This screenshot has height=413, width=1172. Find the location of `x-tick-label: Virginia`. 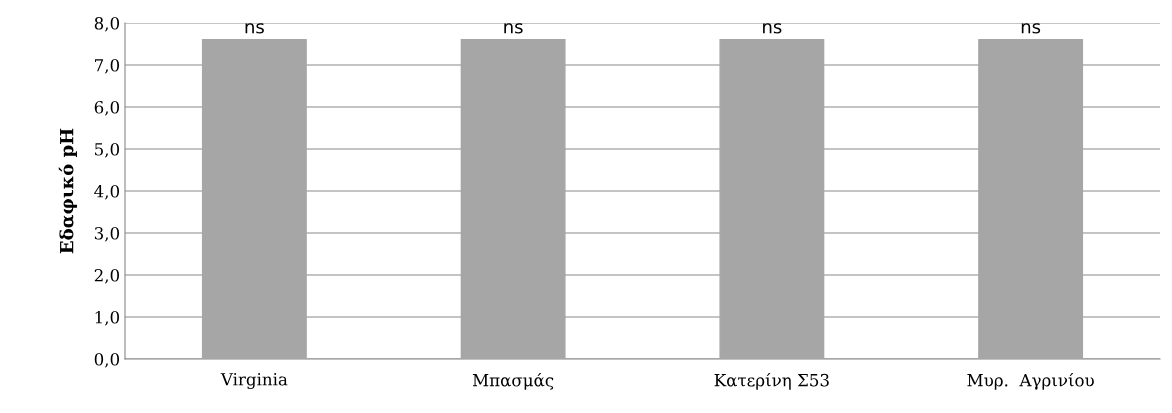

x-tick-label: Virginia is located at coordinates (254, 381).